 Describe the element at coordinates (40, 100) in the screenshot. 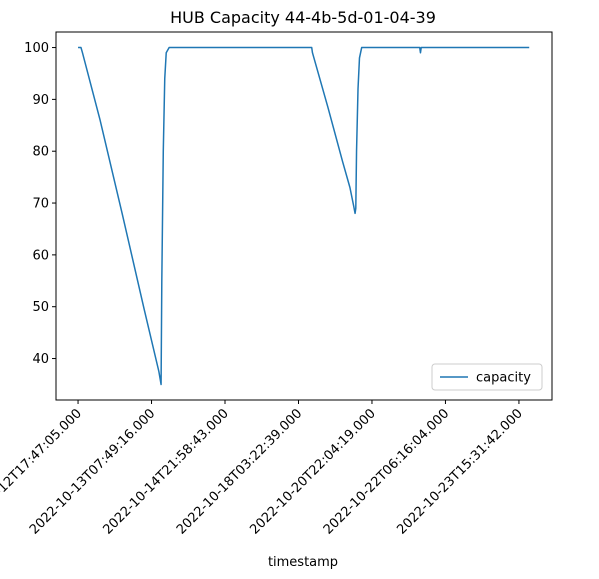

I see `y-tick-label: 90` at that location.